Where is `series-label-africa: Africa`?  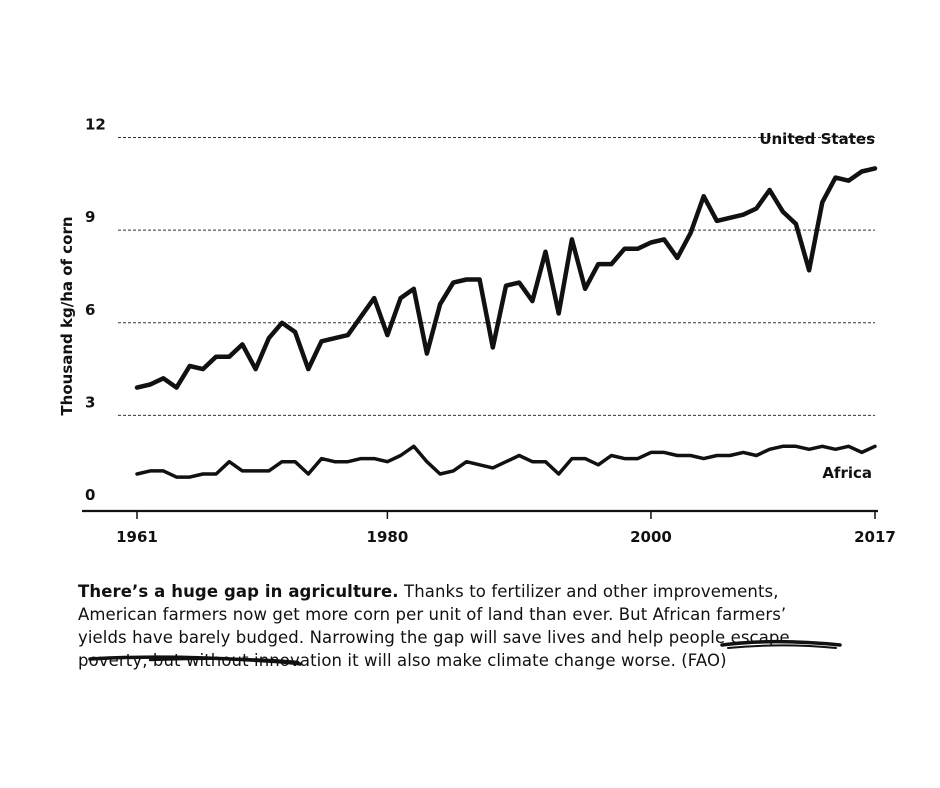 series-label-africa: Africa is located at coordinates (847, 473).